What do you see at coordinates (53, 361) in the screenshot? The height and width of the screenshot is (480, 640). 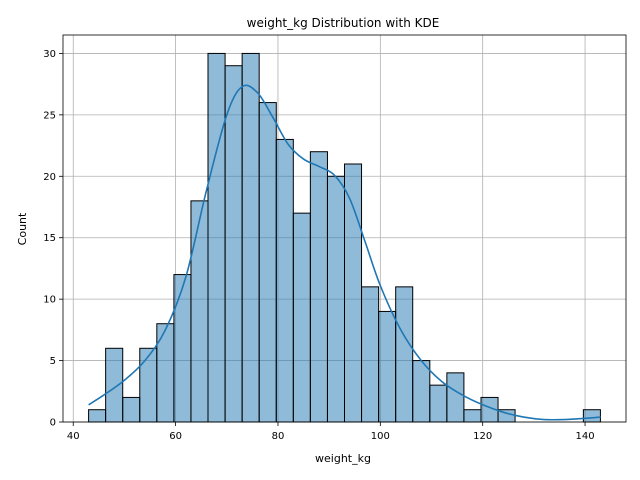 I see `y-tick-label: 5` at bounding box center [53, 361].